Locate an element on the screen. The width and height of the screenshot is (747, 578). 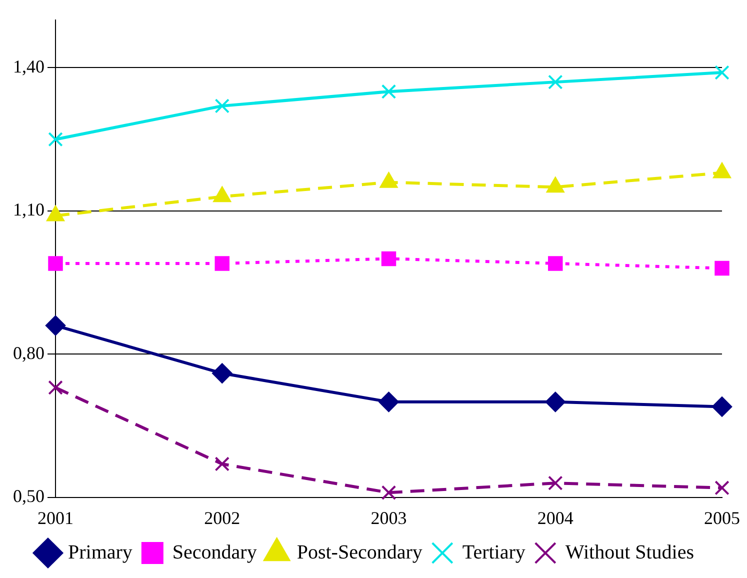
x-tick-label: 2002 is located at coordinates (222, 518).